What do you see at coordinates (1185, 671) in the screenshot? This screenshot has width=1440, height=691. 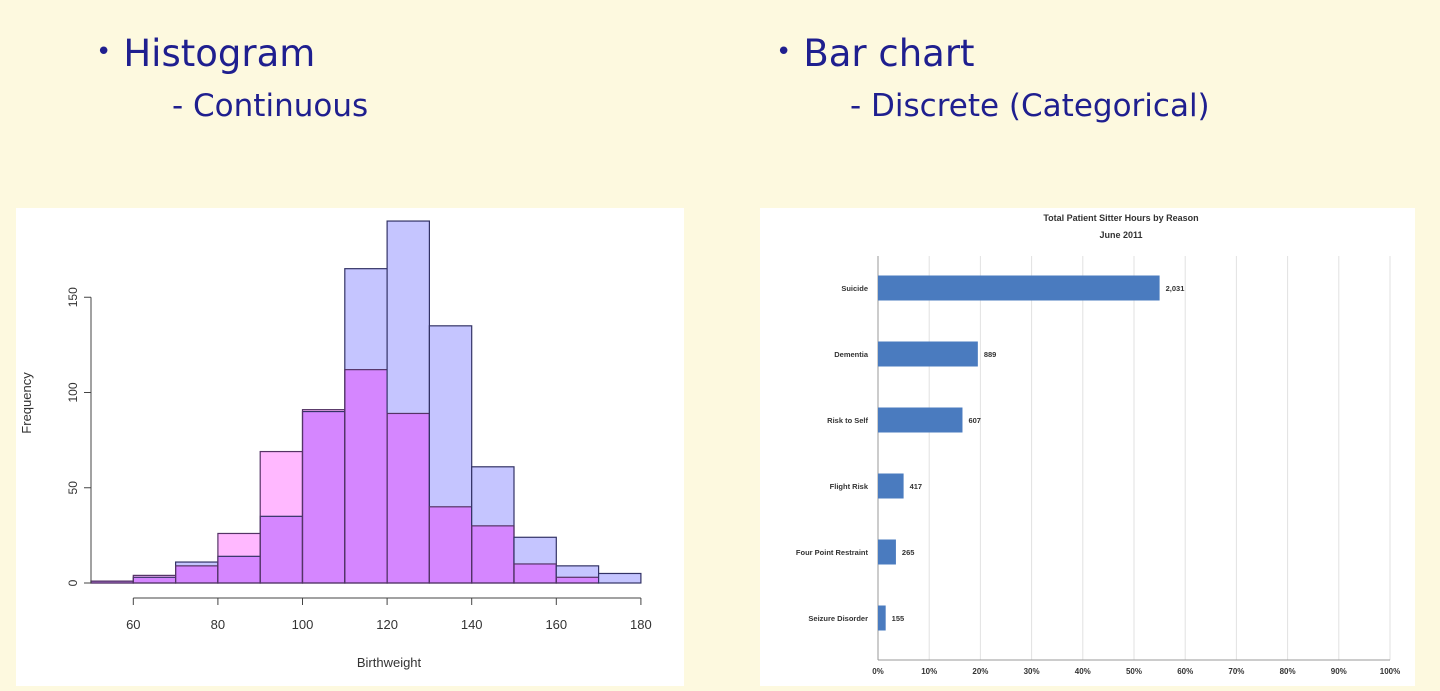 I see `barchart-x-tick-label: 60%` at bounding box center [1185, 671].